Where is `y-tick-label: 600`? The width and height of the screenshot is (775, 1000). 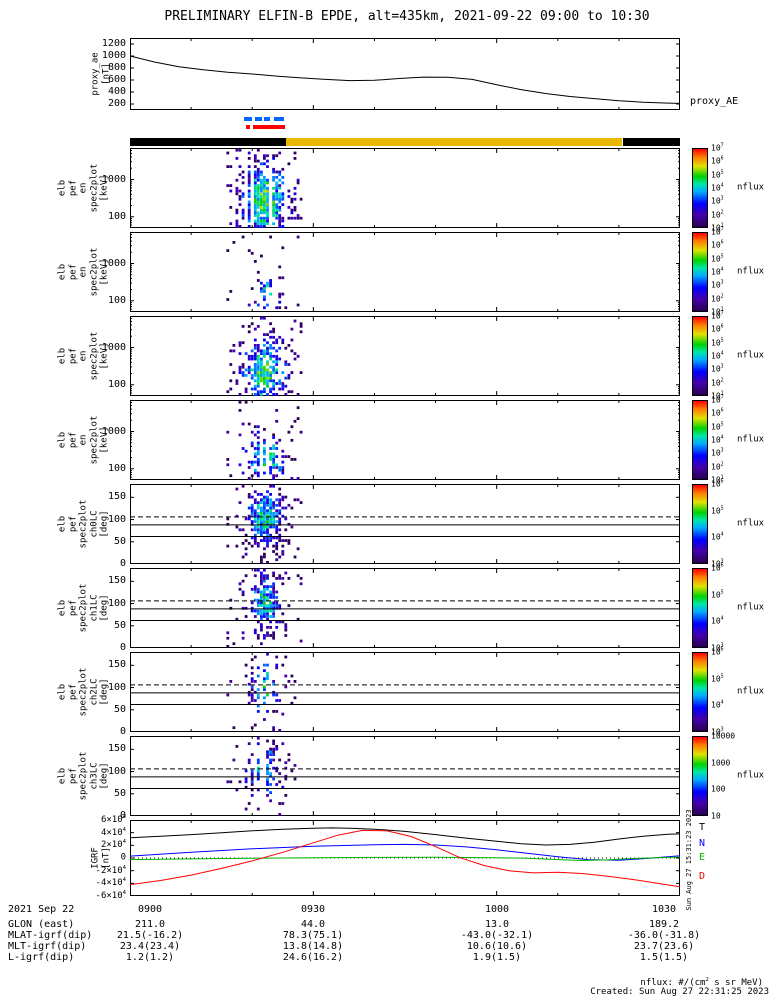
y-tick-label: 600 is located at coordinates (116, 80).